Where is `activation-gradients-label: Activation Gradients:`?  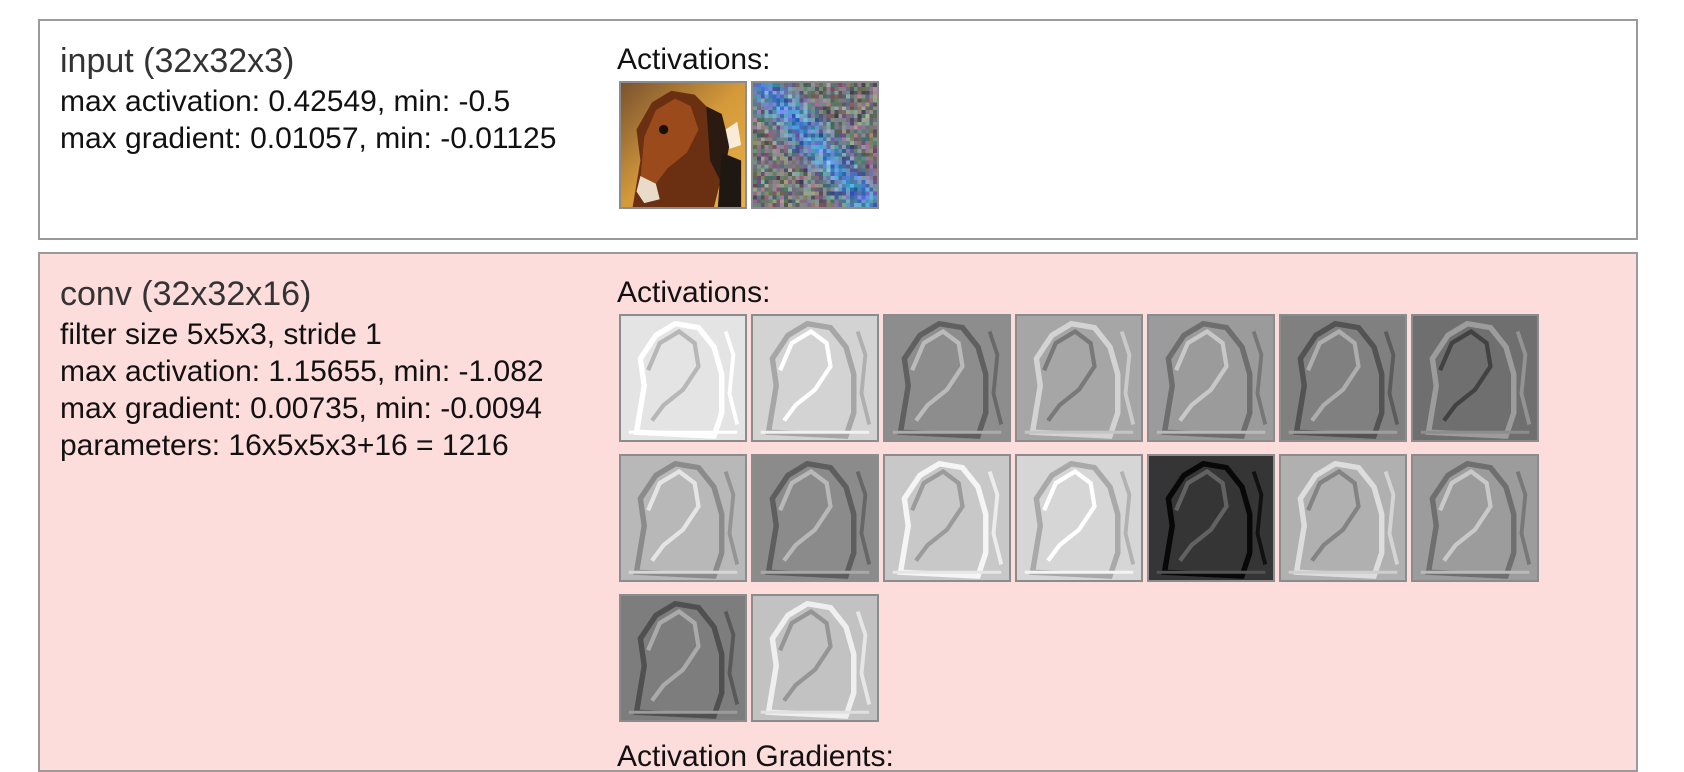
activation-gradients-label: Activation Gradients: is located at coordinates (755, 756).